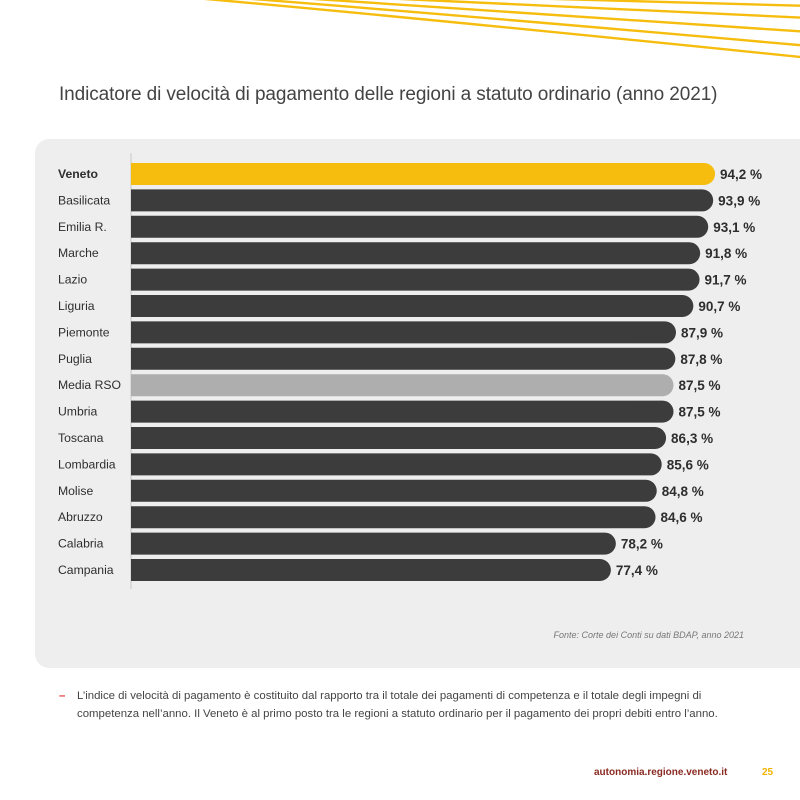  I want to click on value-label: 85,6 %, so click(688, 464).